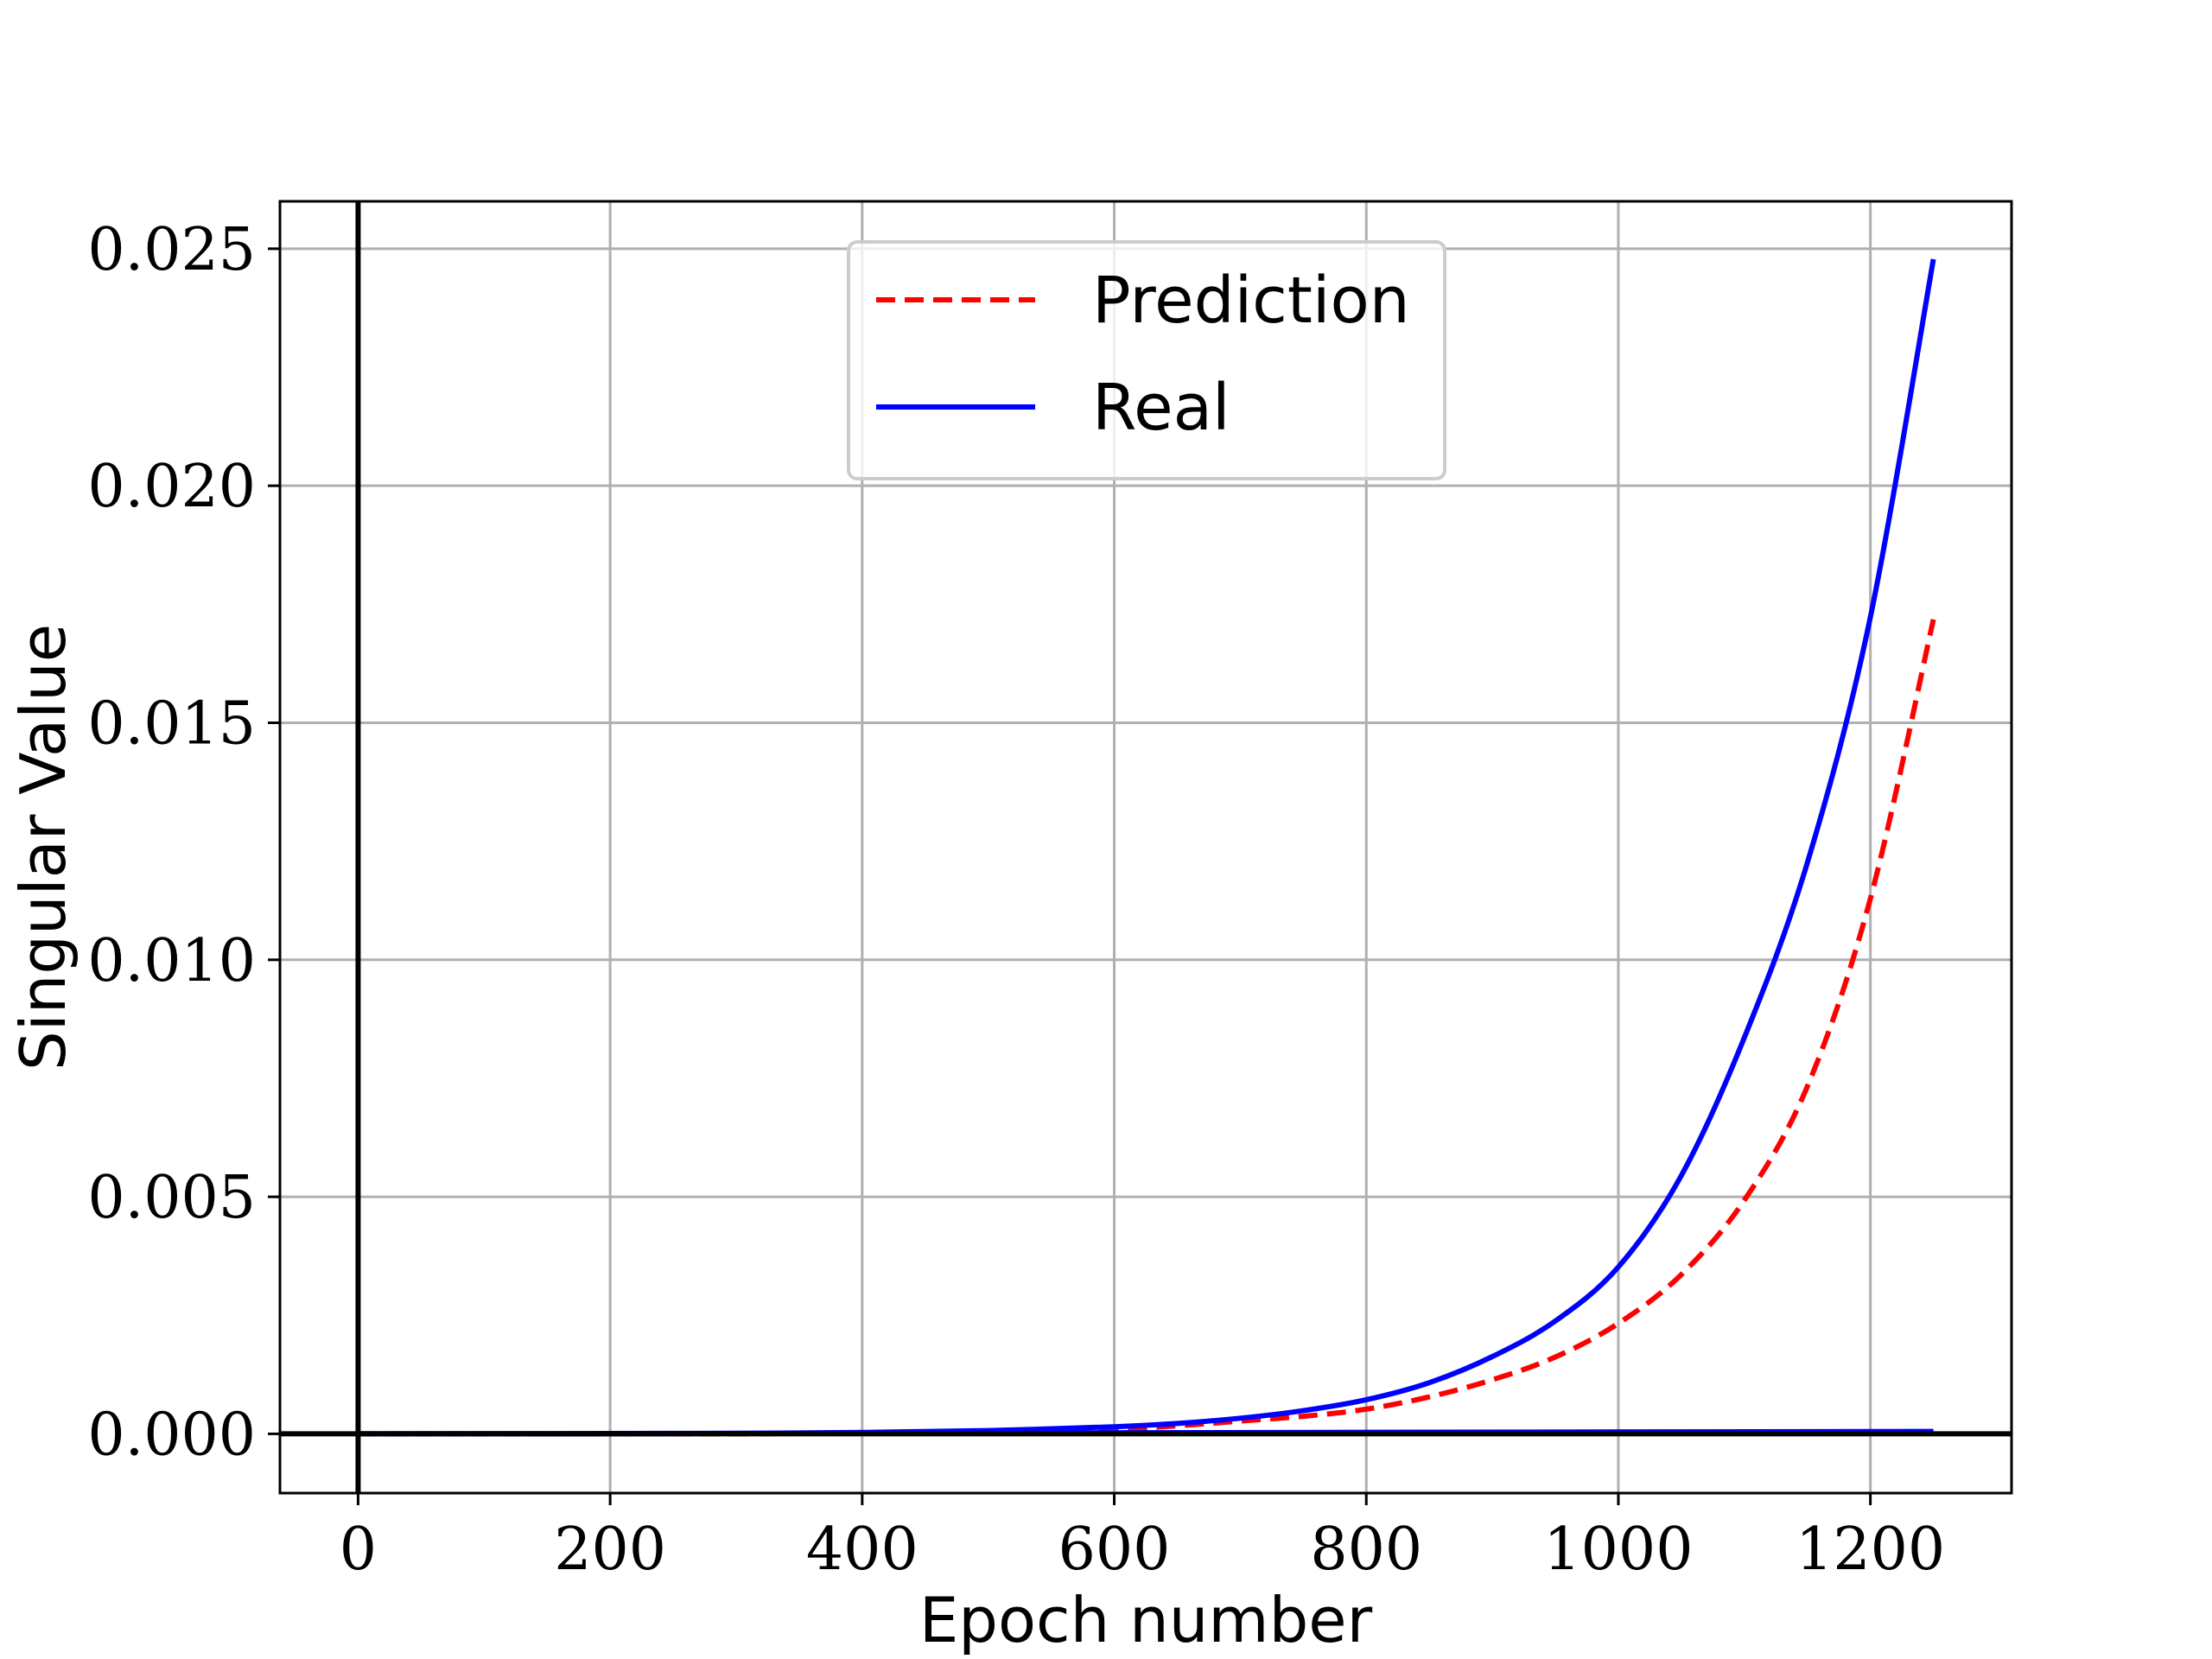  What do you see at coordinates (358, 1550) in the screenshot?
I see `x-tick-label: 0` at bounding box center [358, 1550].